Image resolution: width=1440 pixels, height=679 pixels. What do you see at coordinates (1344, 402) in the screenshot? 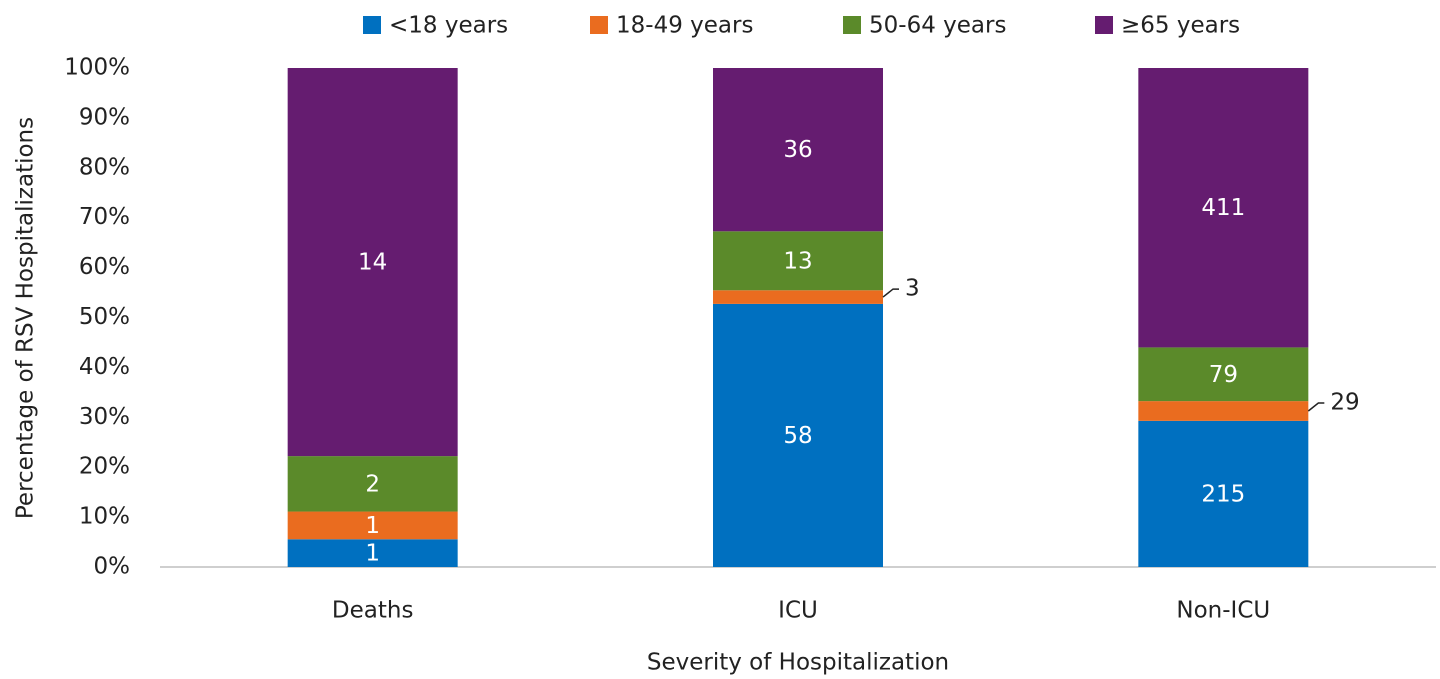
I see `data-label: 29` at bounding box center [1344, 402].